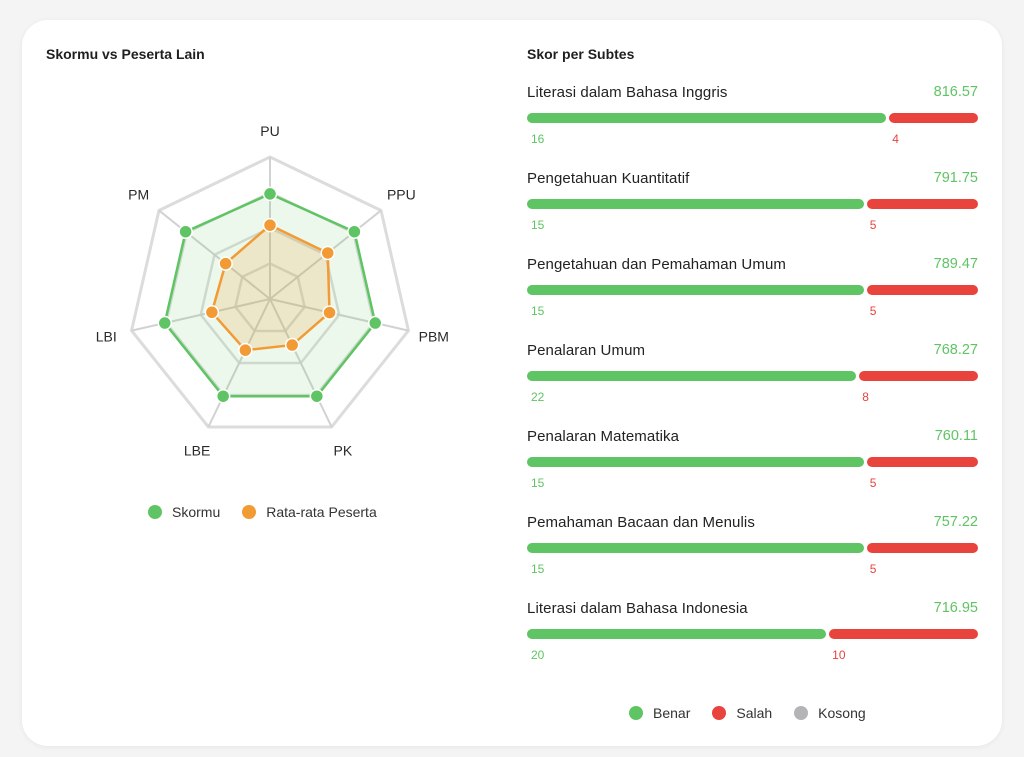  What do you see at coordinates (719, 713) in the screenshot?
I see `salah-dot-icon` at bounding box center [719, 713].